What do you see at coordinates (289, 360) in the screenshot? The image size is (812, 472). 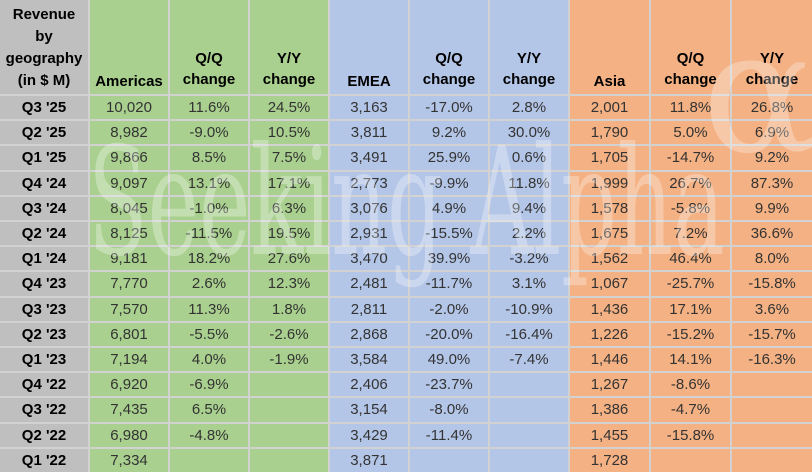 I see `americas-yy-cell: -1.9%` at bounding box center [289, 360].